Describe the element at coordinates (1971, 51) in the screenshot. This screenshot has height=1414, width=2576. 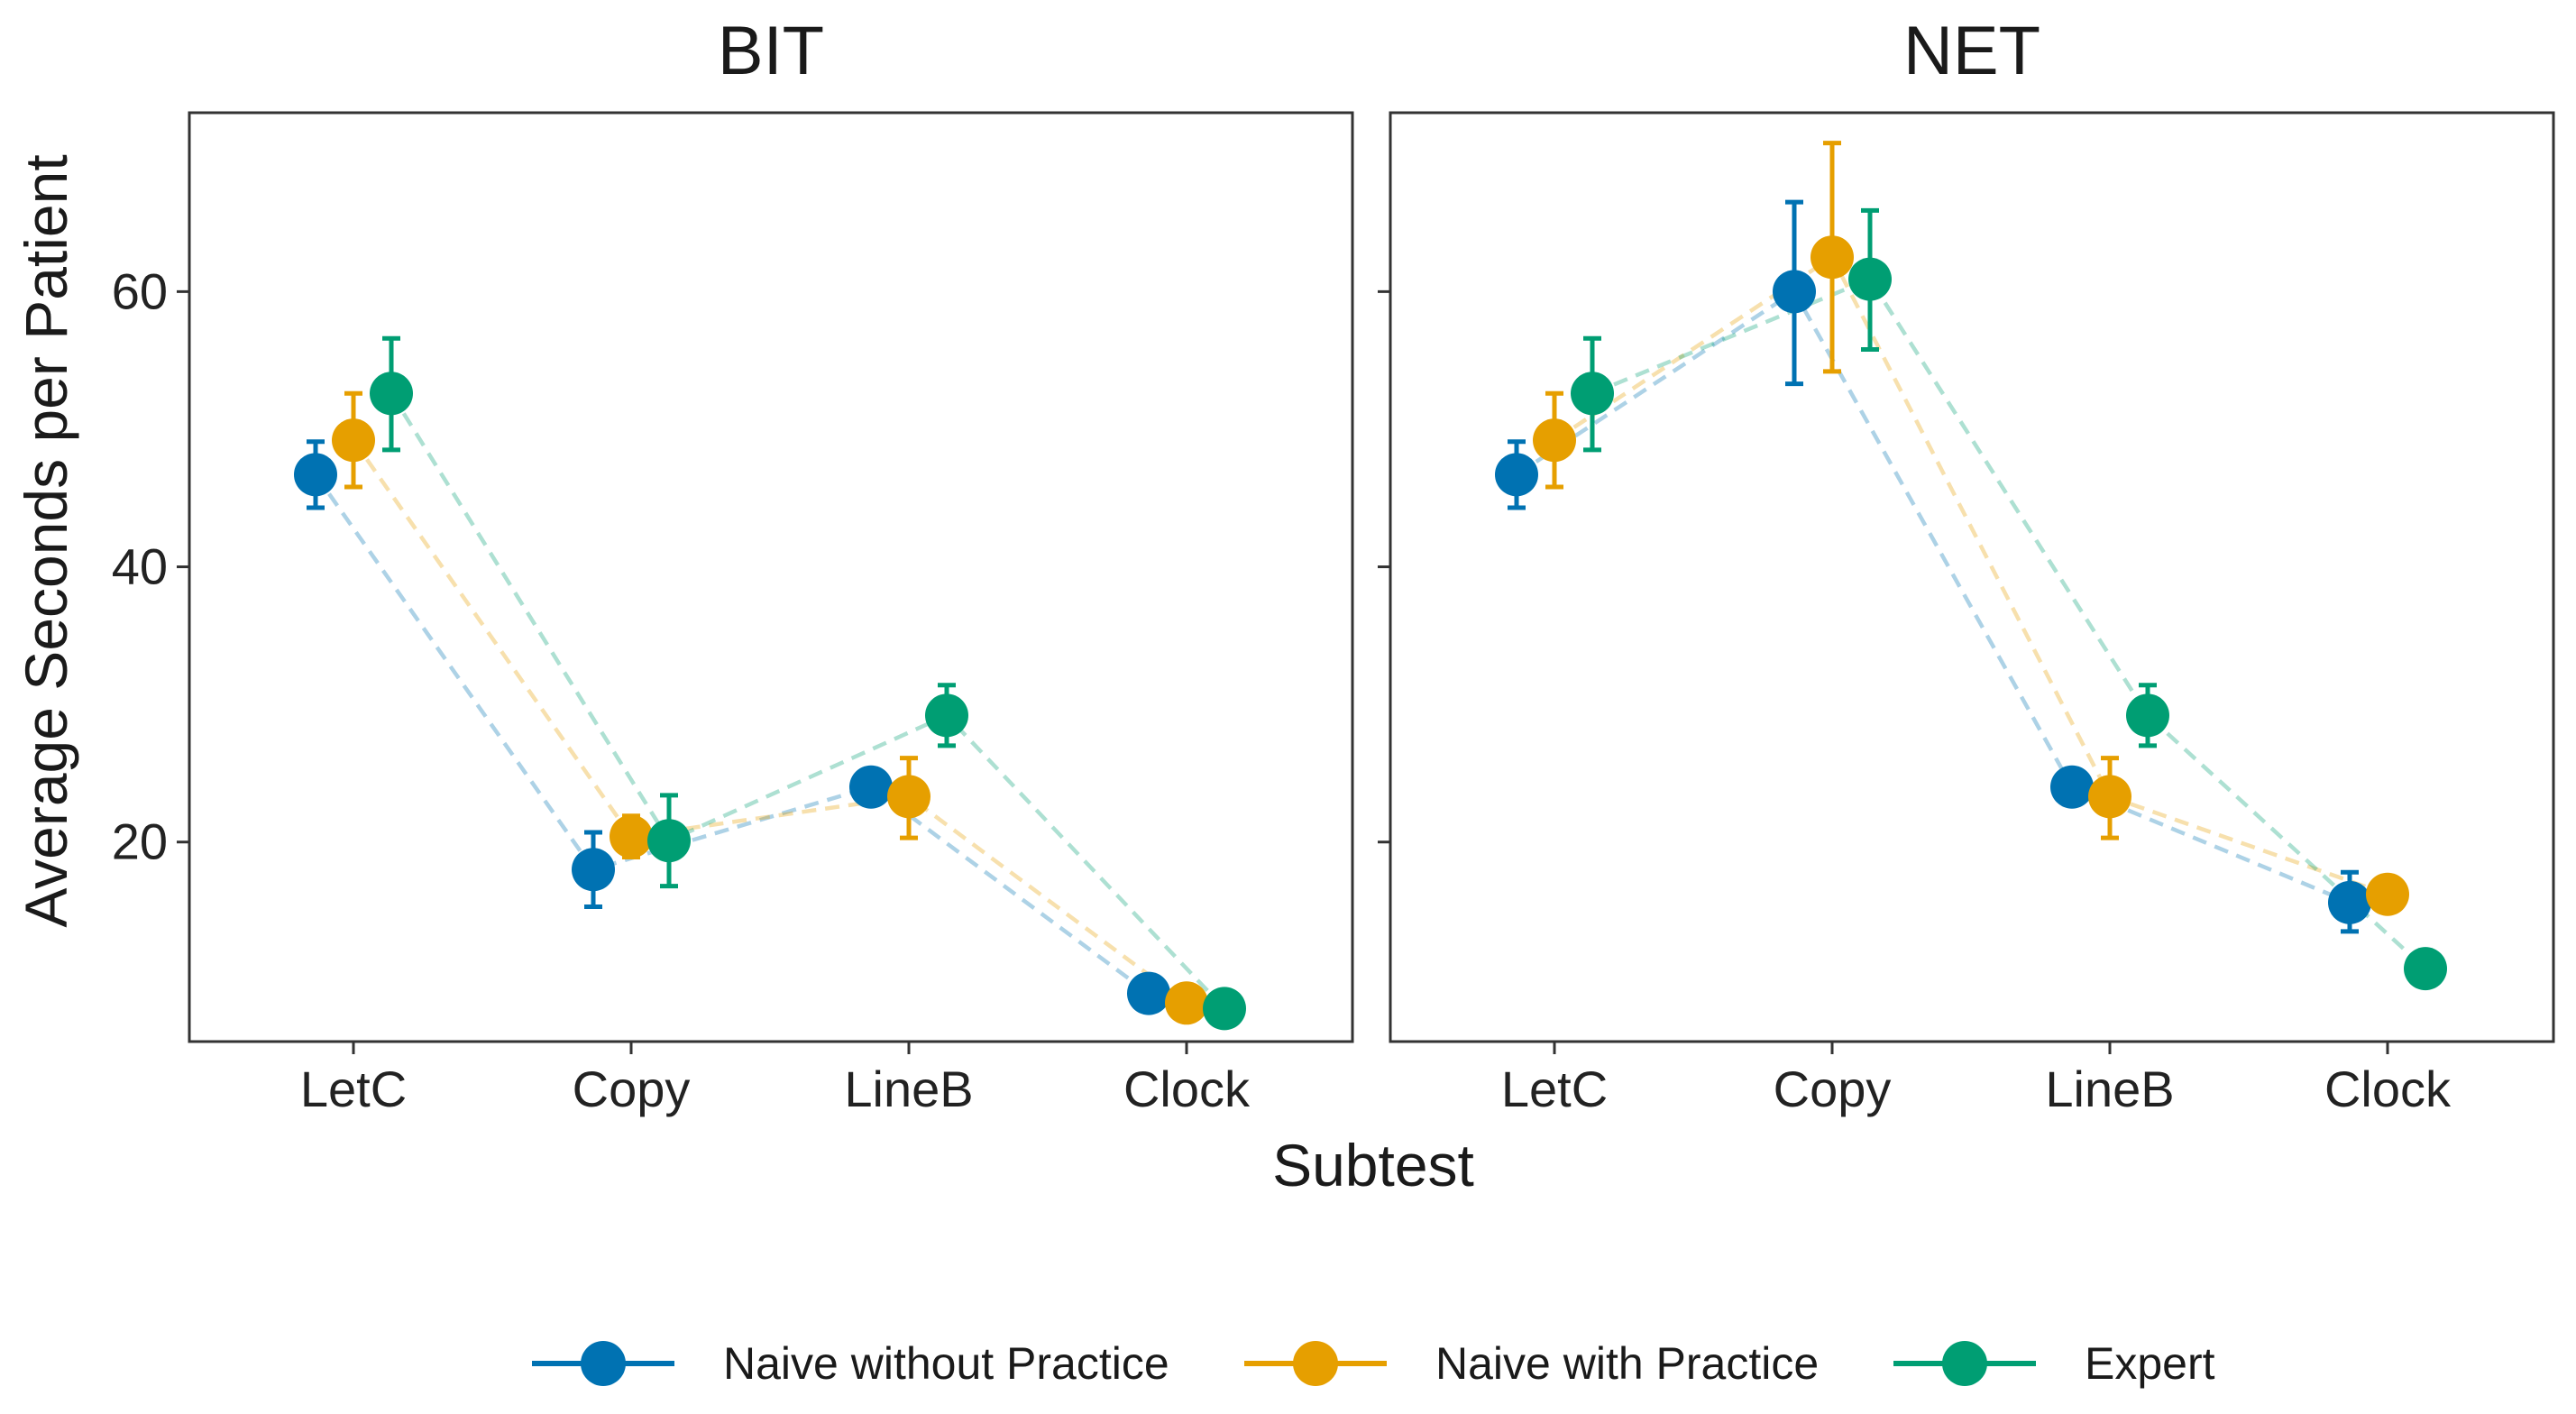
I see `panel-title-net: NET` at that location.